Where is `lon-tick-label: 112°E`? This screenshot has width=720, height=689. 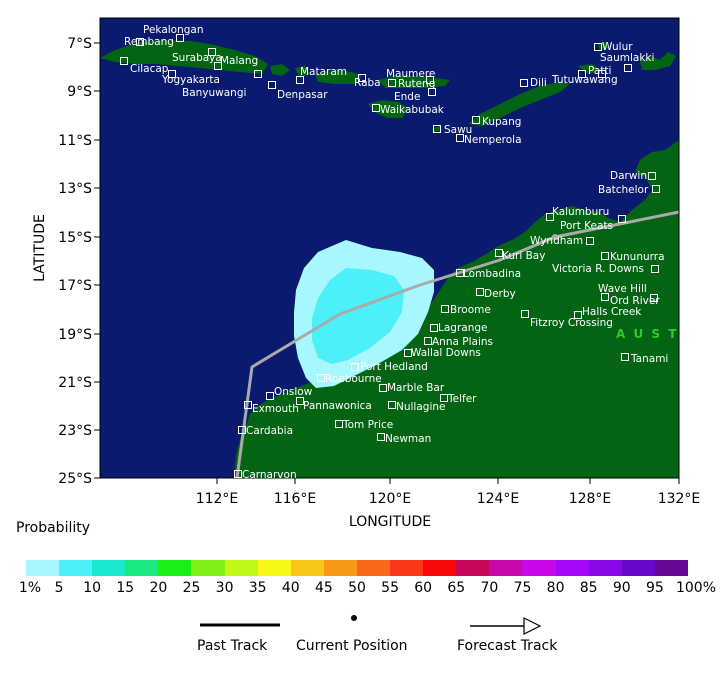
lon-tick-label: 112°E is located at coordinates (217, 499).